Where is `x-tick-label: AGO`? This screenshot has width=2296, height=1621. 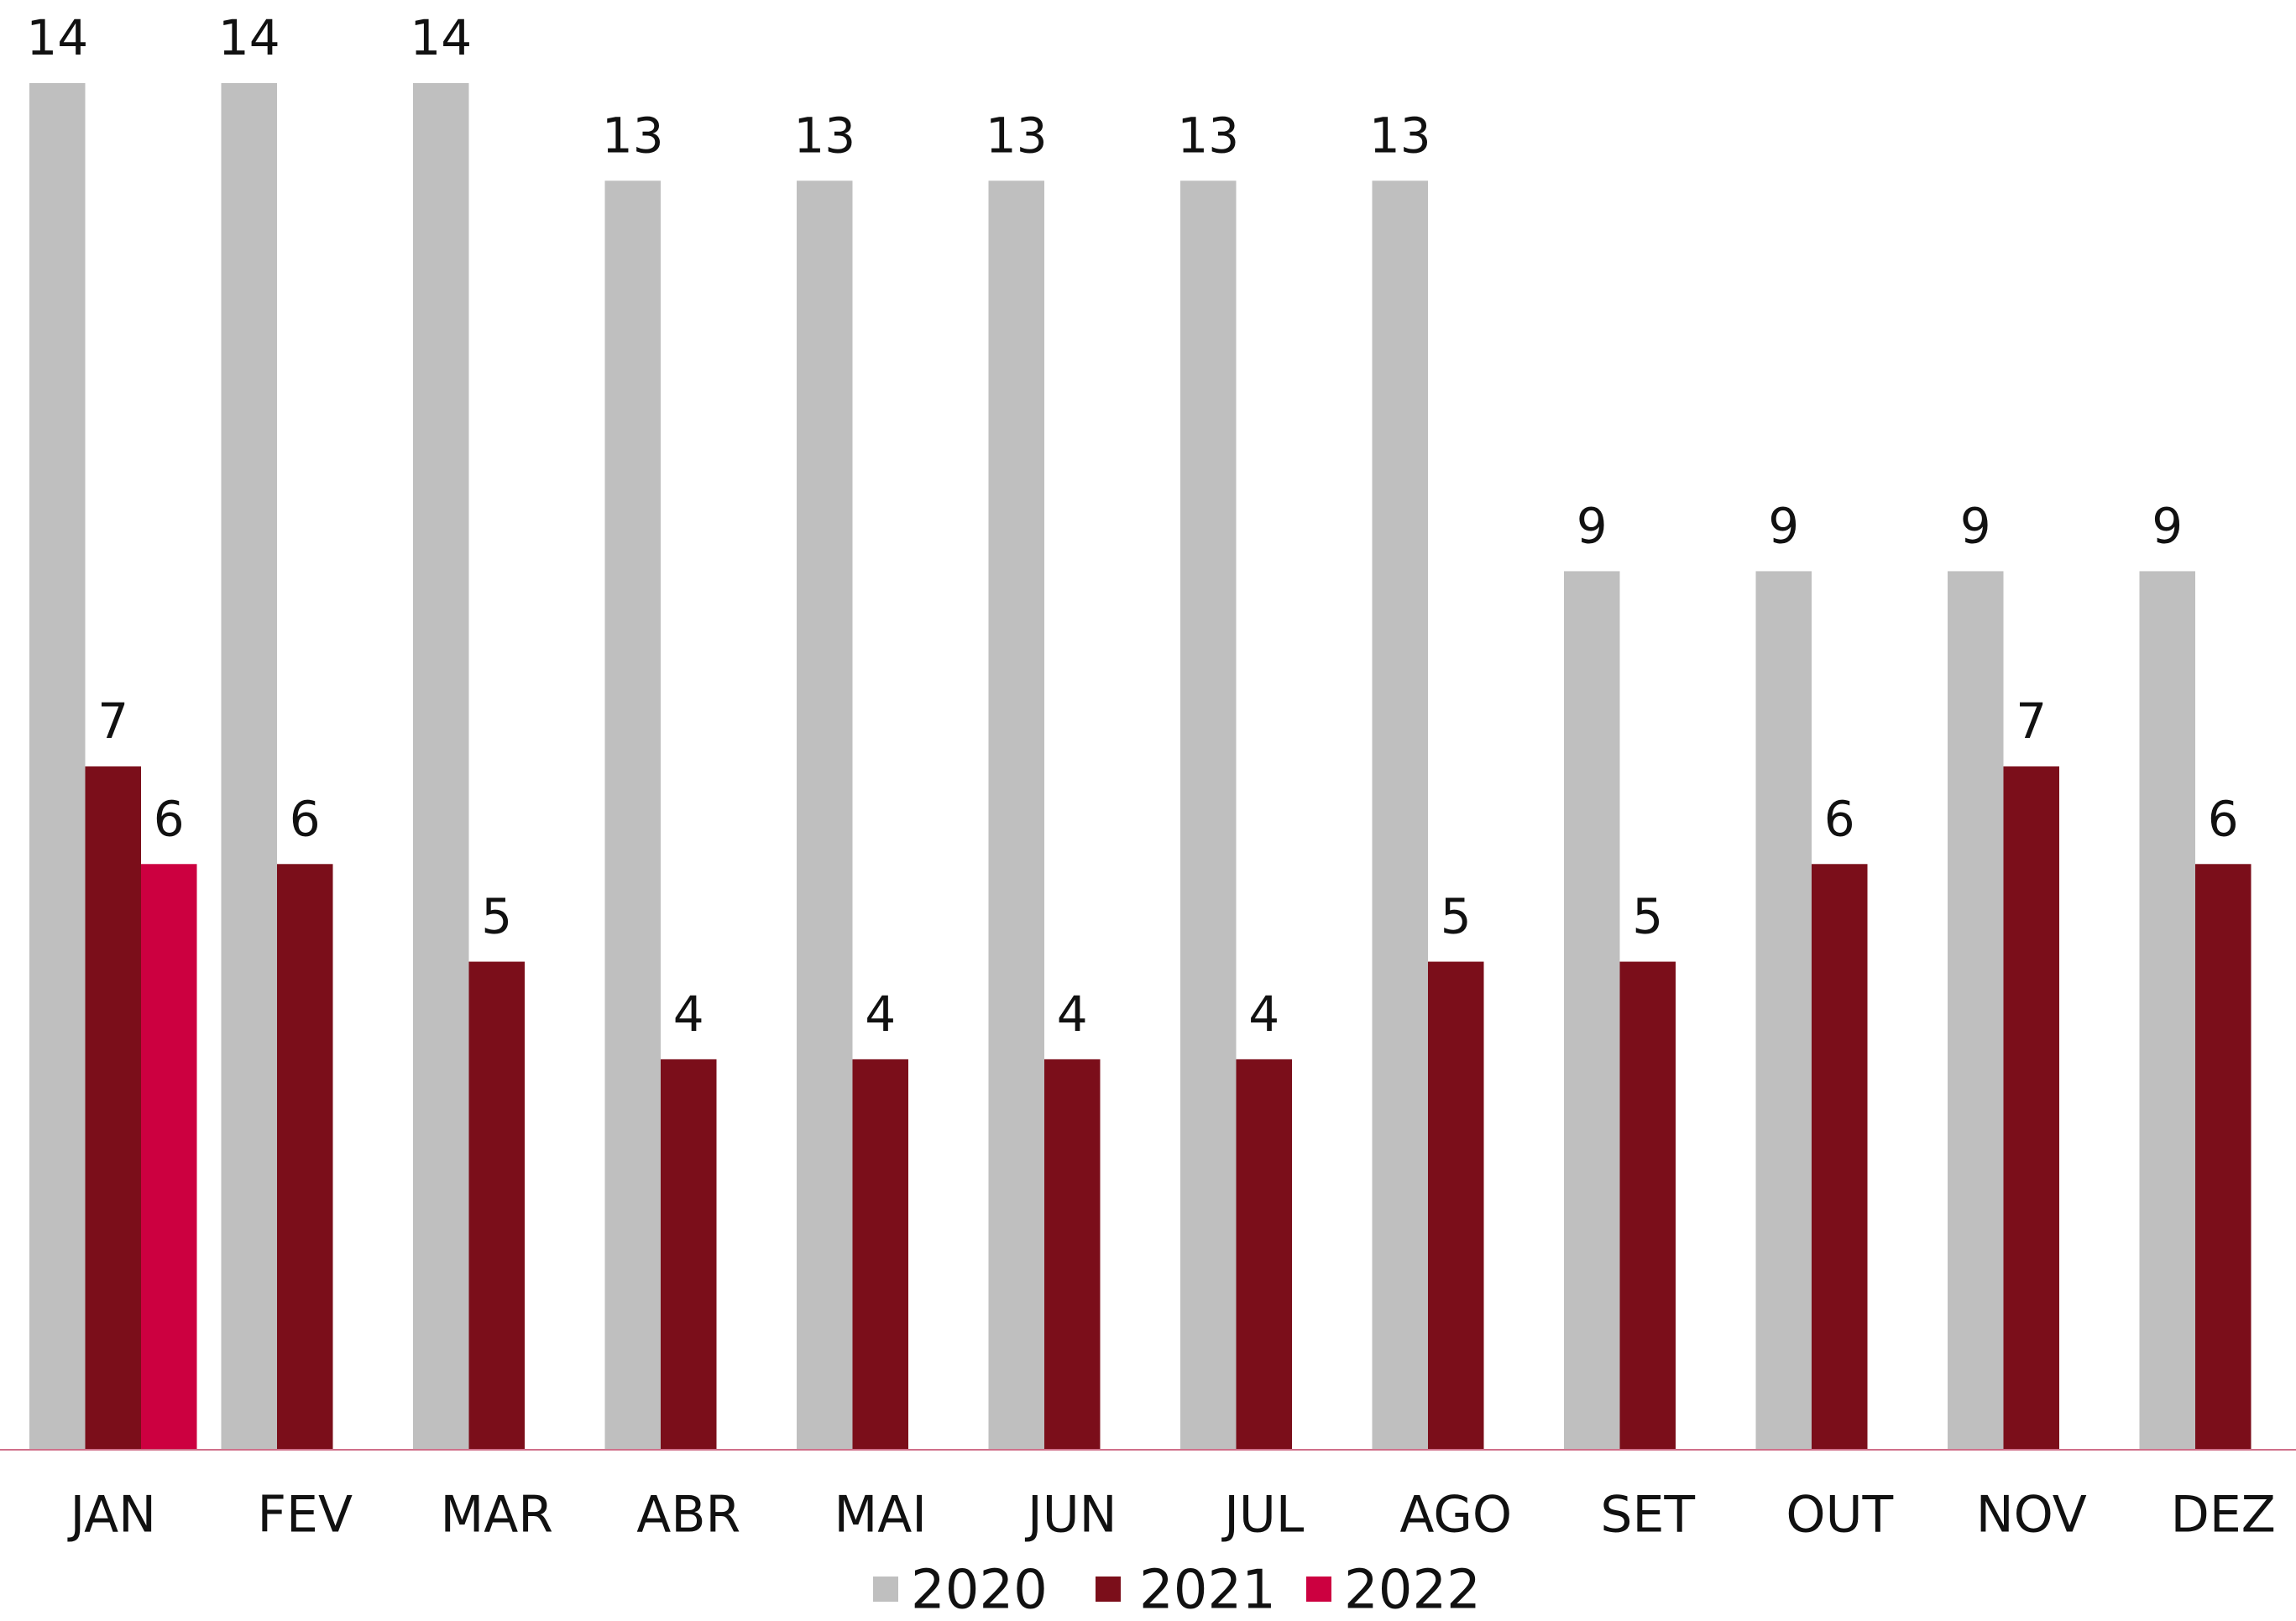
x-tick-label: AGO is located at coordinates (1455, 1515).